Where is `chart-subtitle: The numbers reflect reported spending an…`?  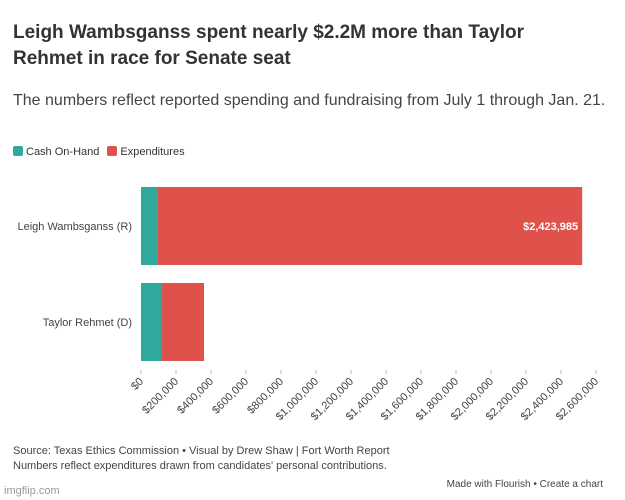
chart-subtitle: The numbers reflect reported spending an… is located at coordinates (309, 100).